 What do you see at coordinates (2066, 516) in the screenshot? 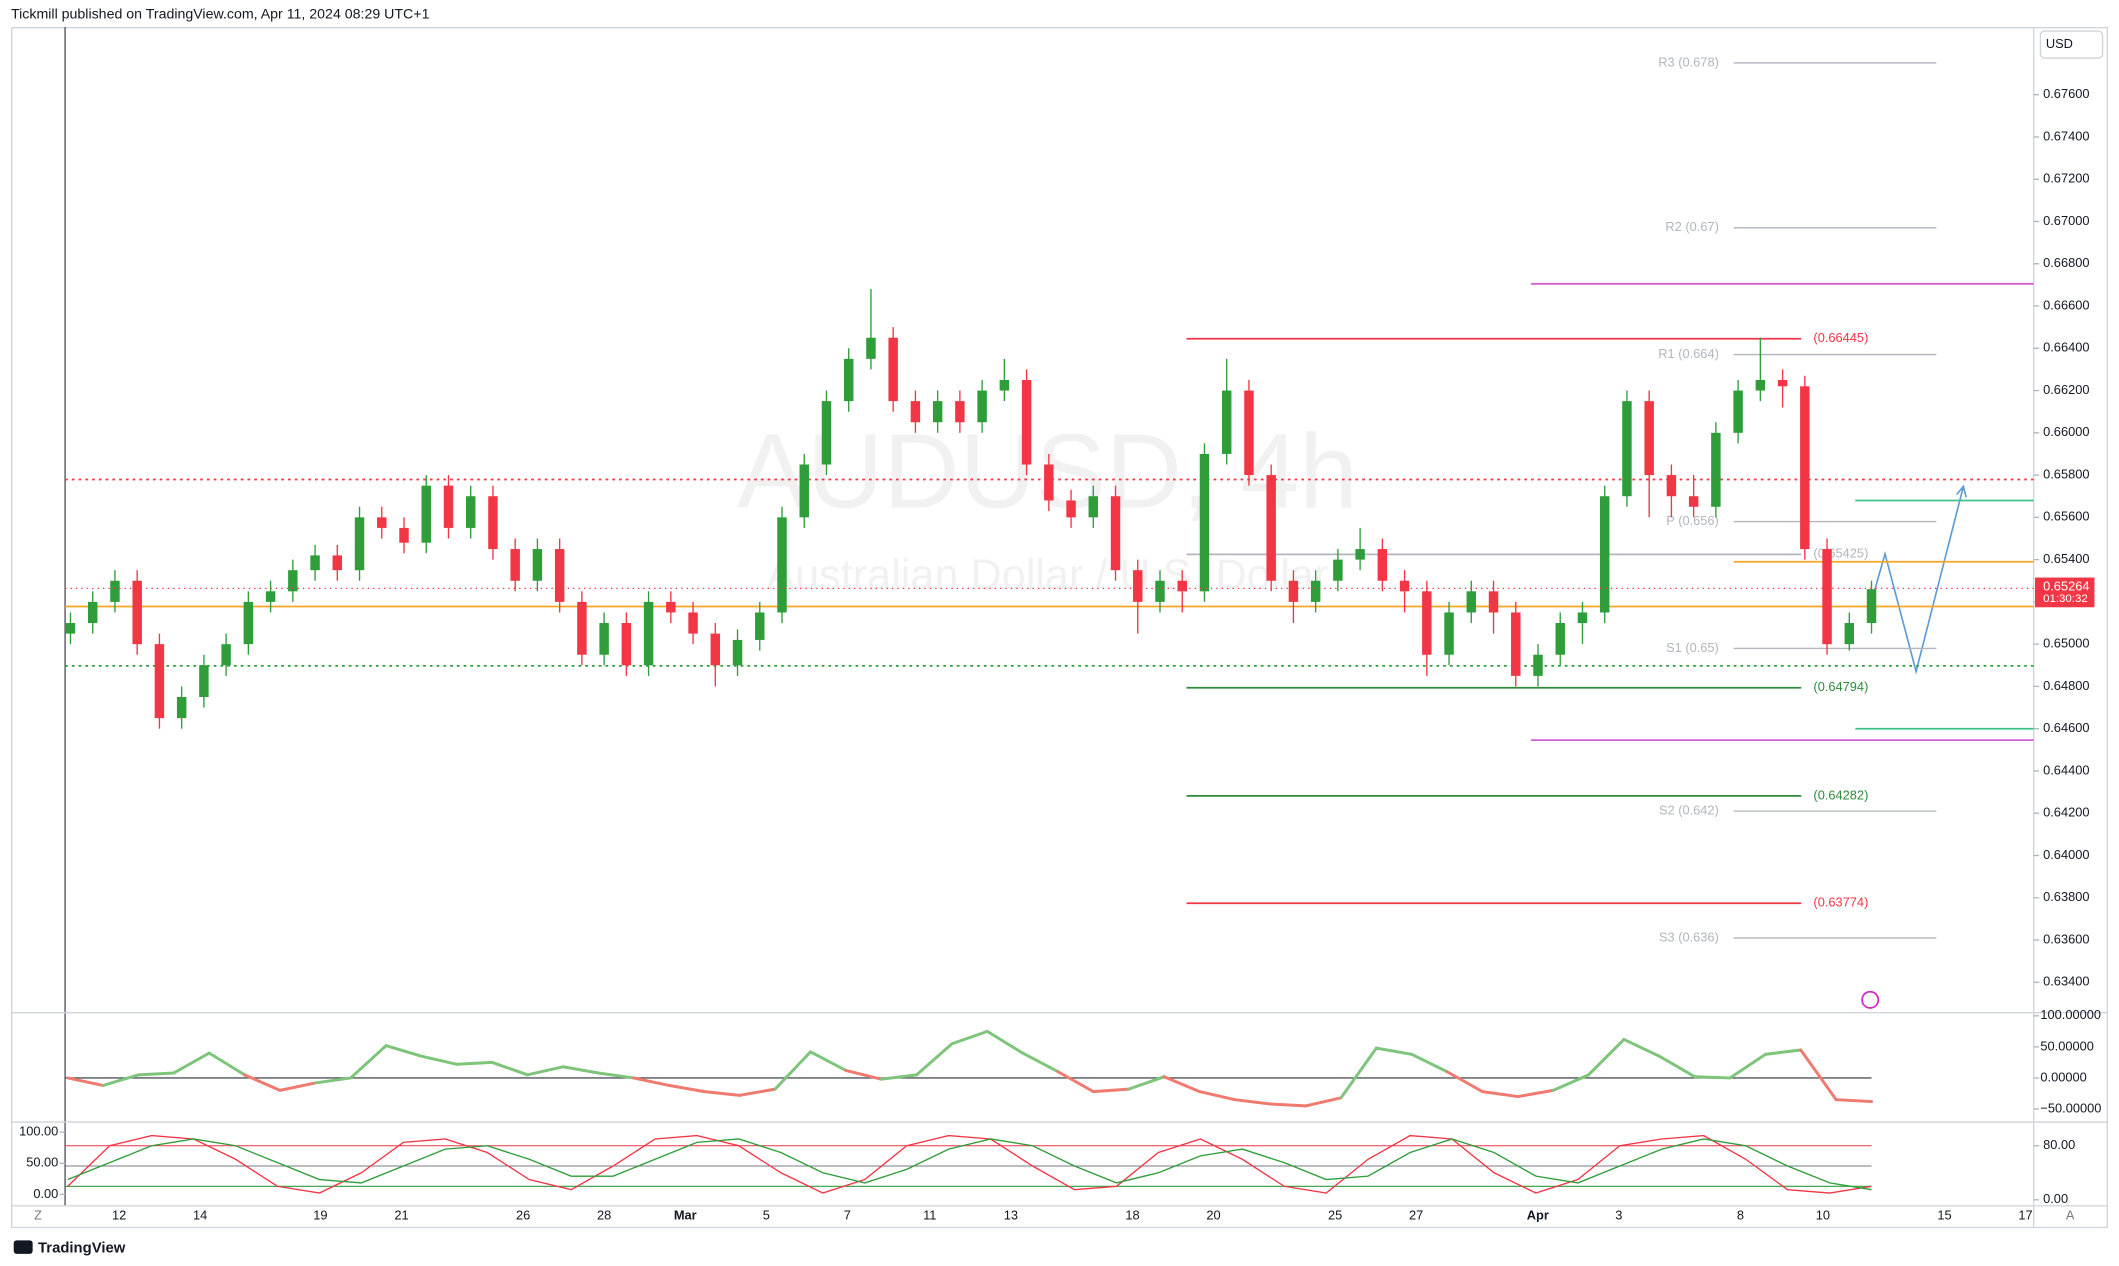
I see `y-tick-label: 0.65600` at bounding box center [2066, 516].